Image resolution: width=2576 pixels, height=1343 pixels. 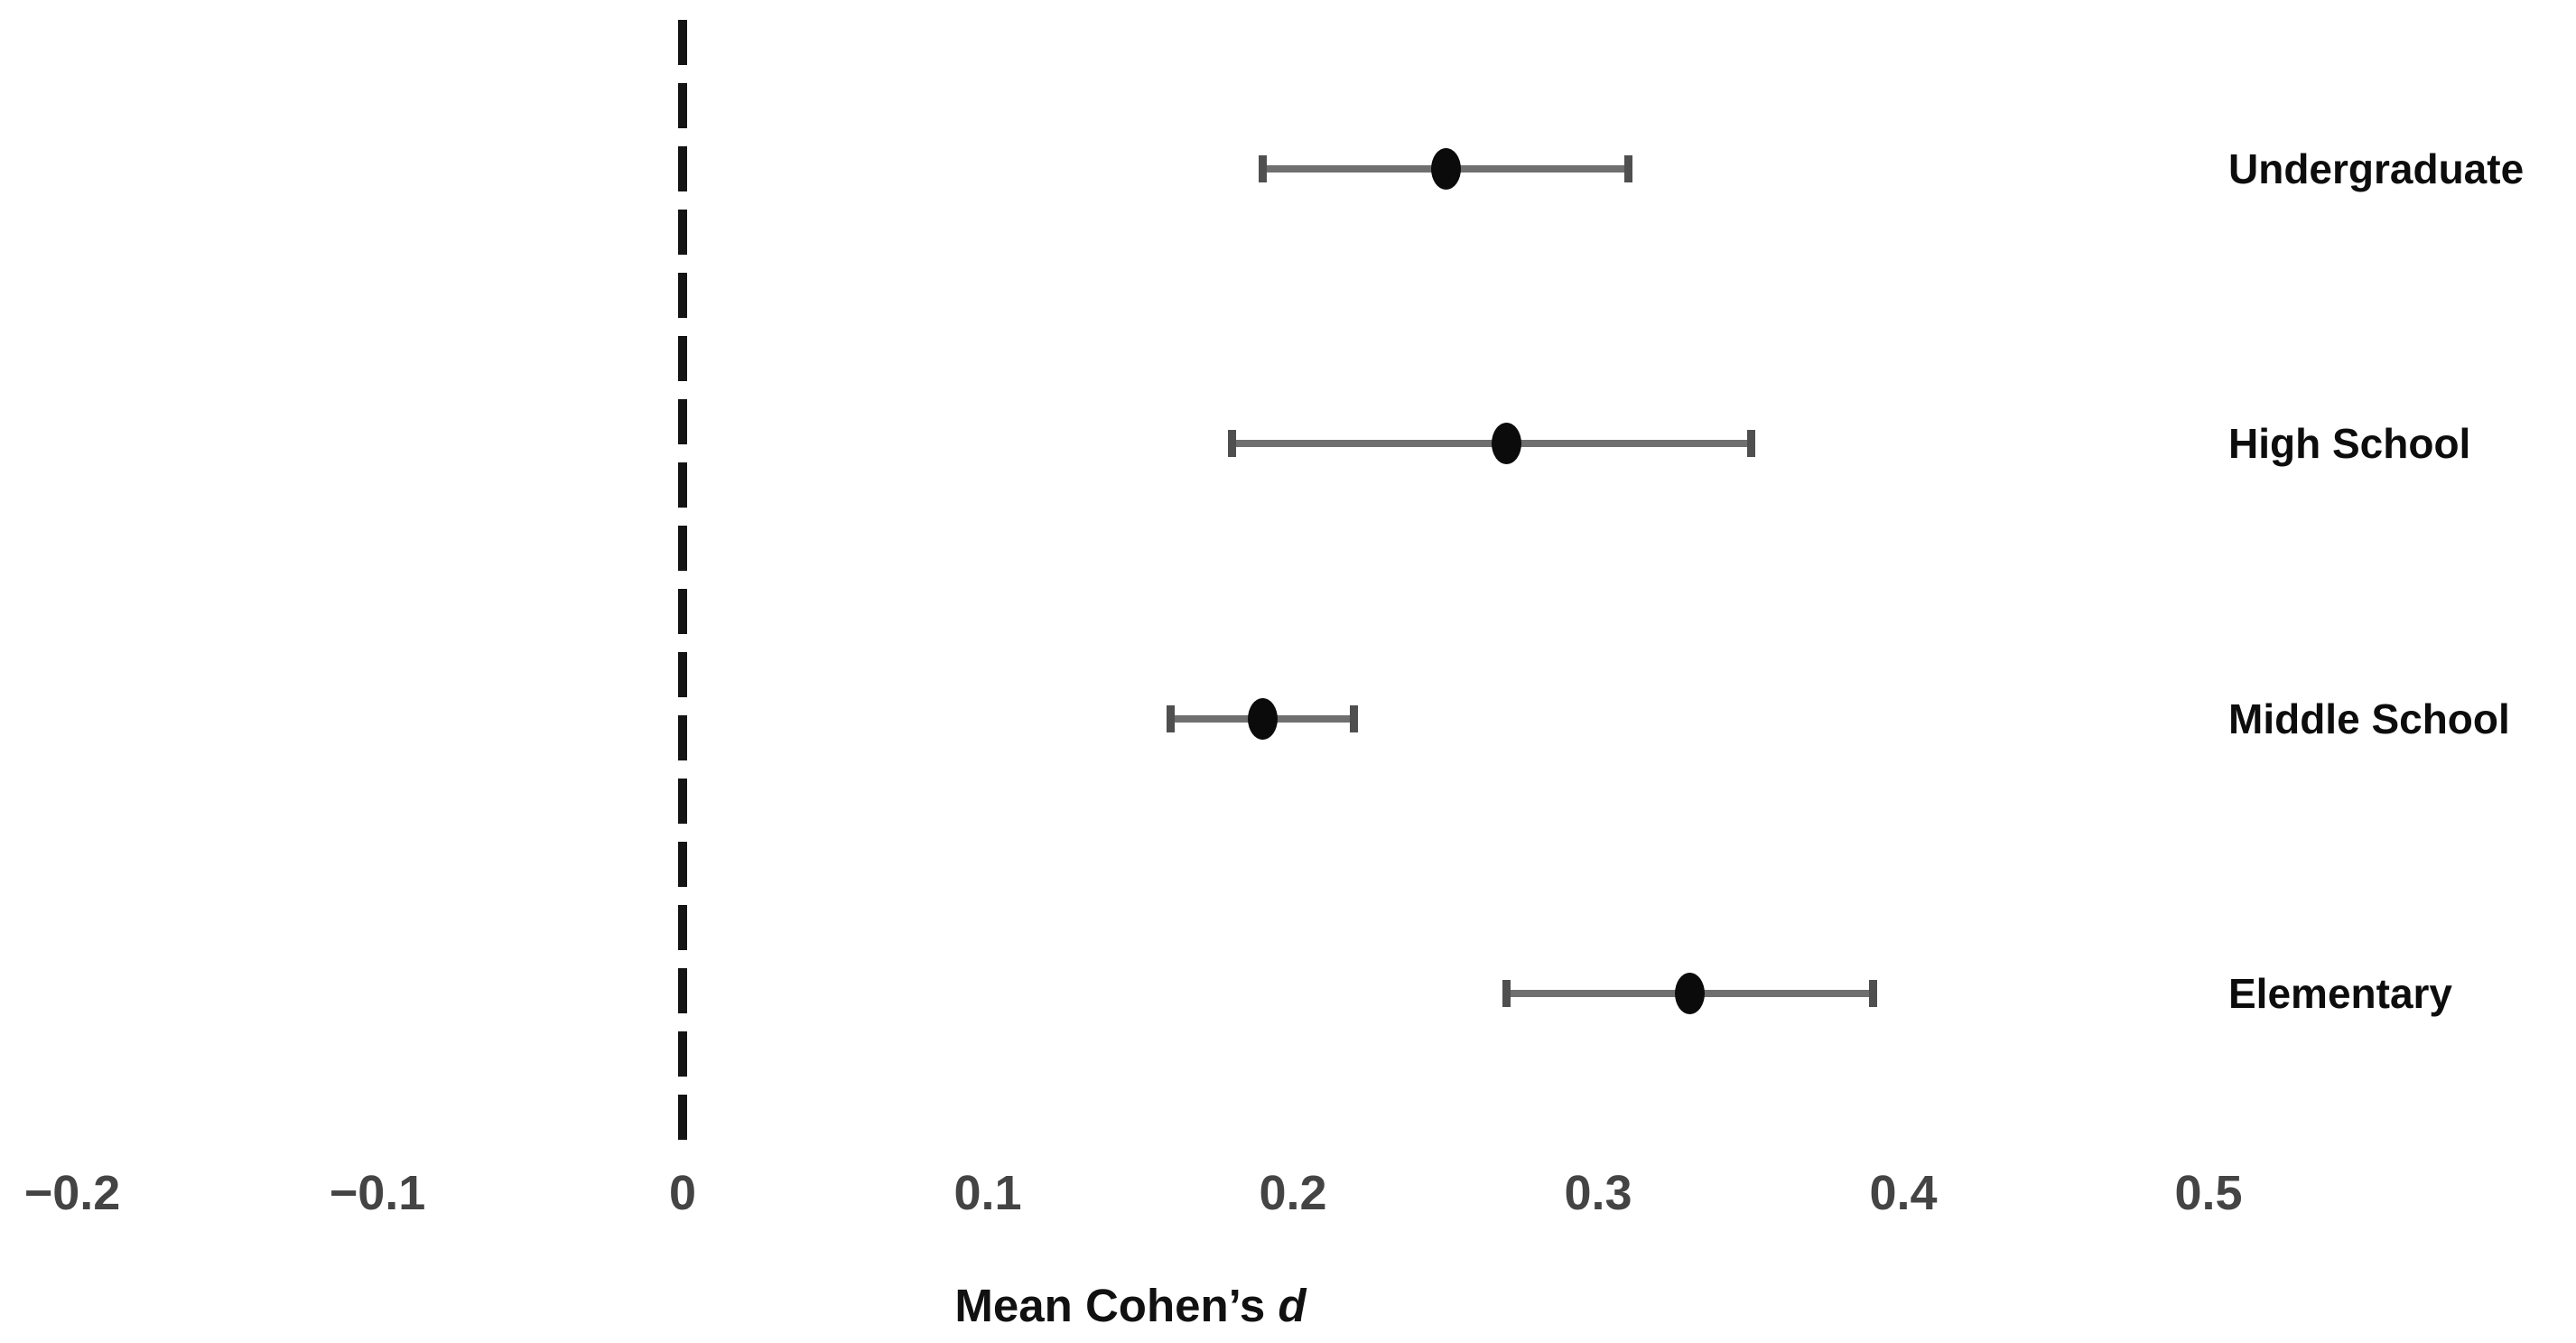 I want to click on x-axis-tick-label: 0.5, so click(x=2208, y=1193).